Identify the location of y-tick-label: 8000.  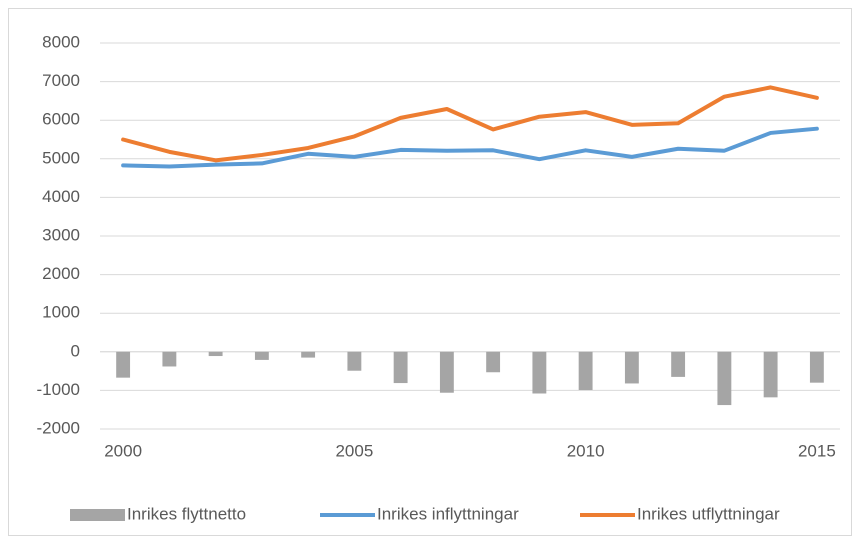
(61, 41).